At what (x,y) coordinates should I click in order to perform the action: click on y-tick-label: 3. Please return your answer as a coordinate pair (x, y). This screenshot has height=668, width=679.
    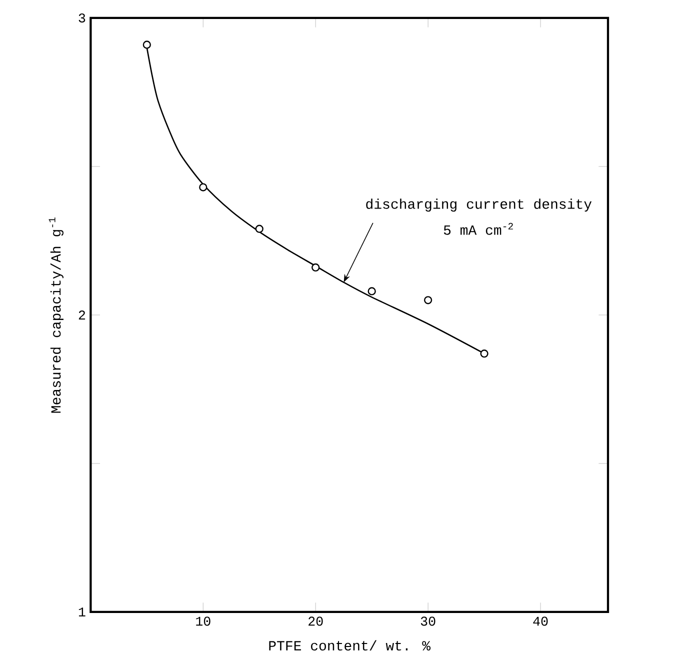
    Looking at the image, I should click on (82, 18).